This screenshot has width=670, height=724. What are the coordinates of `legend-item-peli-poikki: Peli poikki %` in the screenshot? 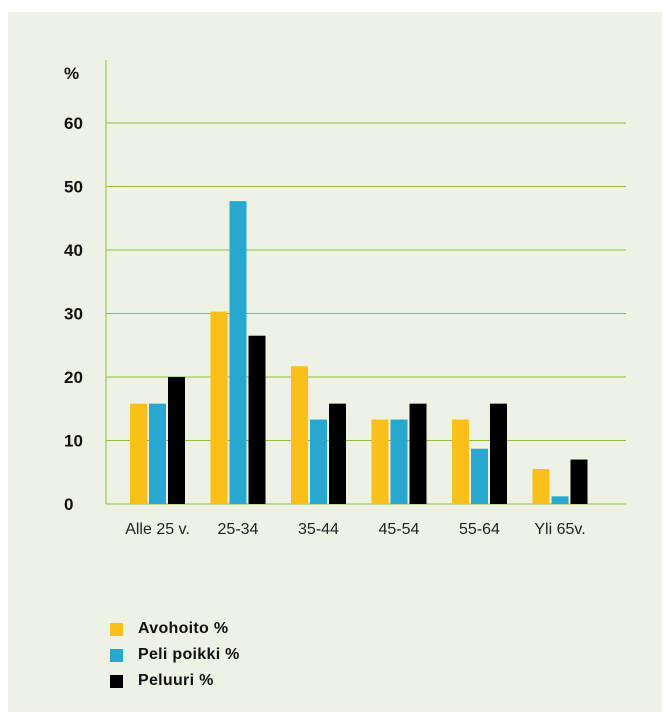 It's located at (175, 655).